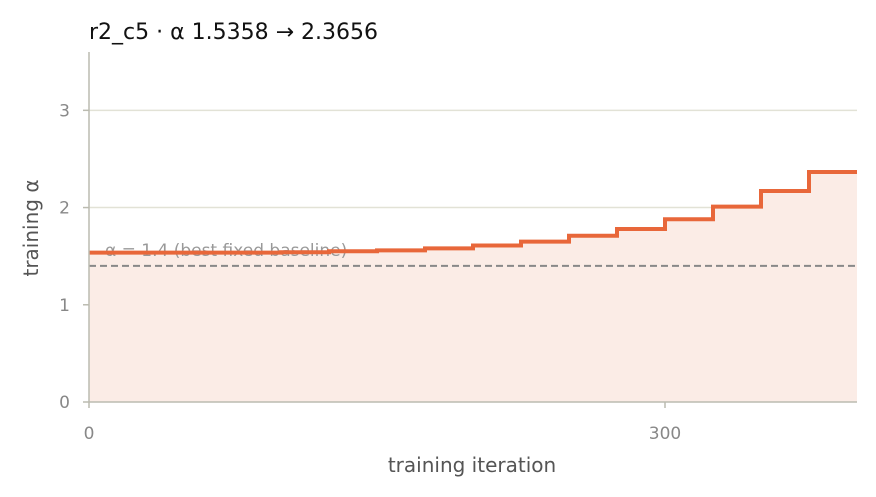 This screenshot has width=876, height=497. Describe the element at coordinates (472, 465) in the screenshot. I see `x-axis-label: training iteration` at that location.